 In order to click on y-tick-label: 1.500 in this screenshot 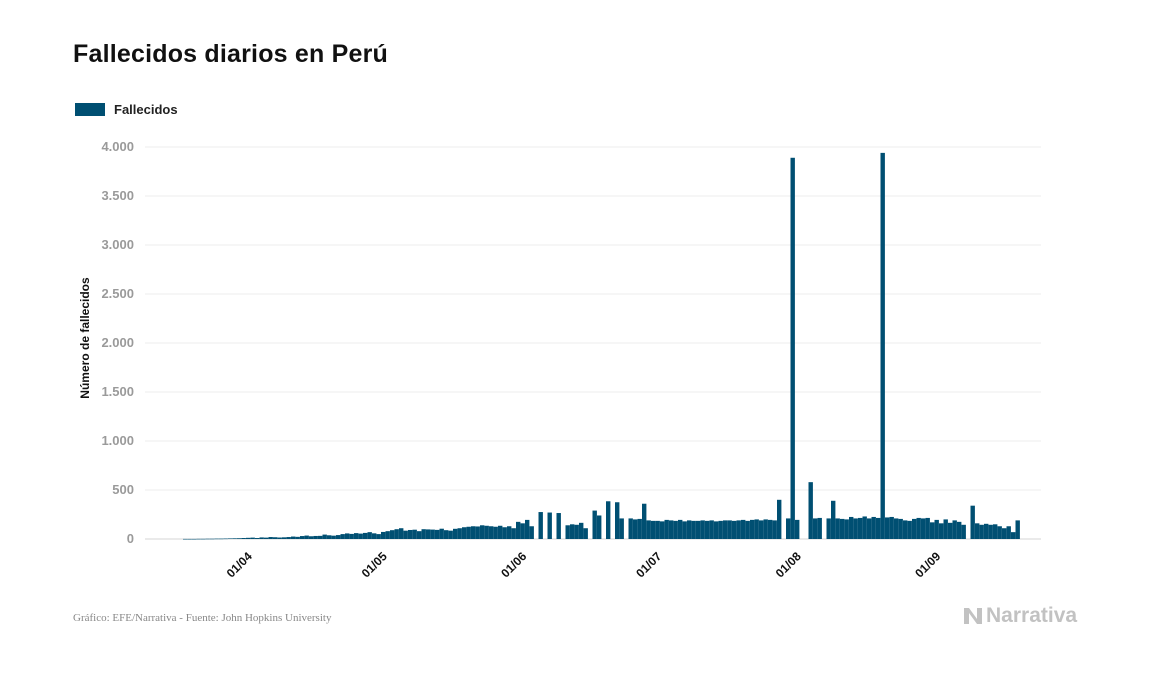, I will do `click(117, 391)`.